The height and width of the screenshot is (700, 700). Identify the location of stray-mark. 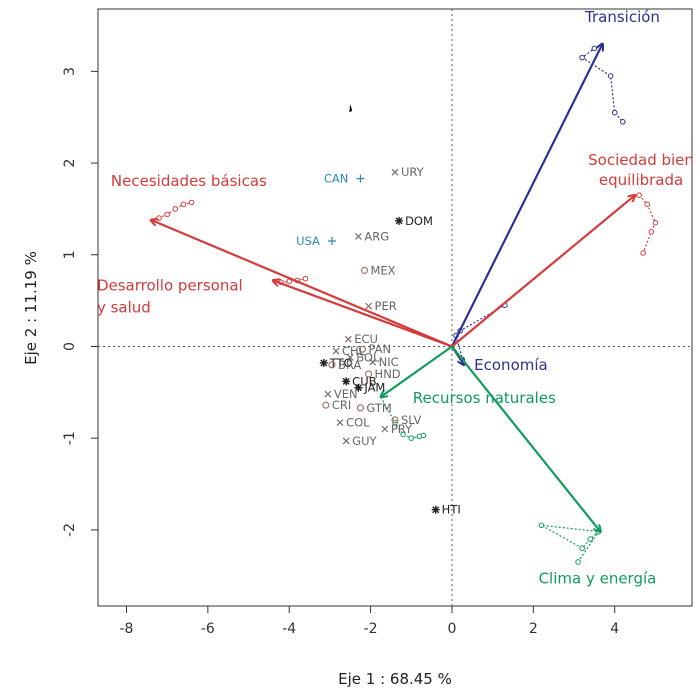
(351, 108).